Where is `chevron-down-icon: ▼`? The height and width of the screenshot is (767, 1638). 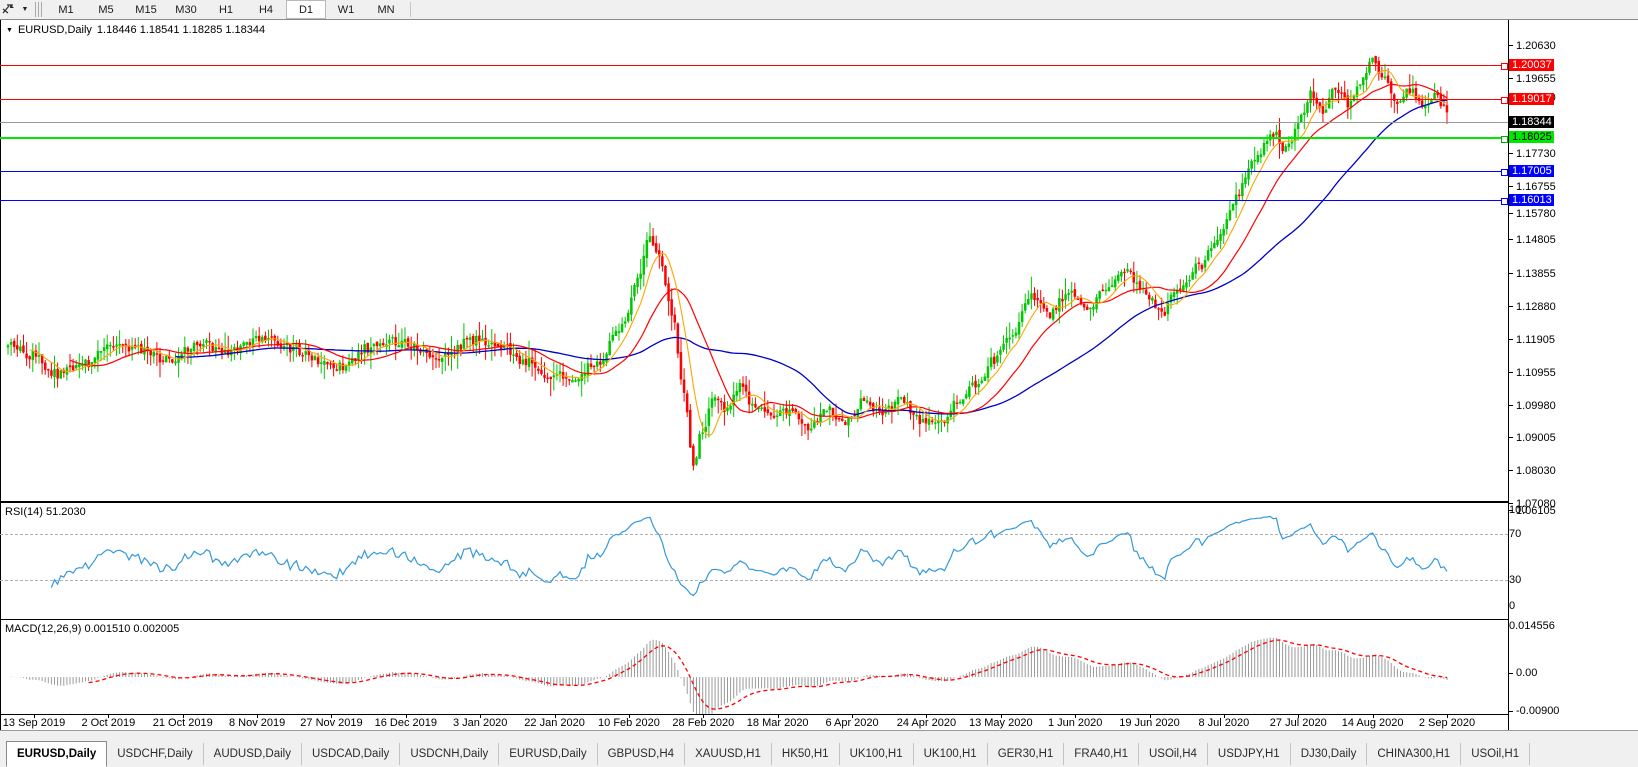 chevron-down-icon: ▼ is located at coordinates (25, 9).